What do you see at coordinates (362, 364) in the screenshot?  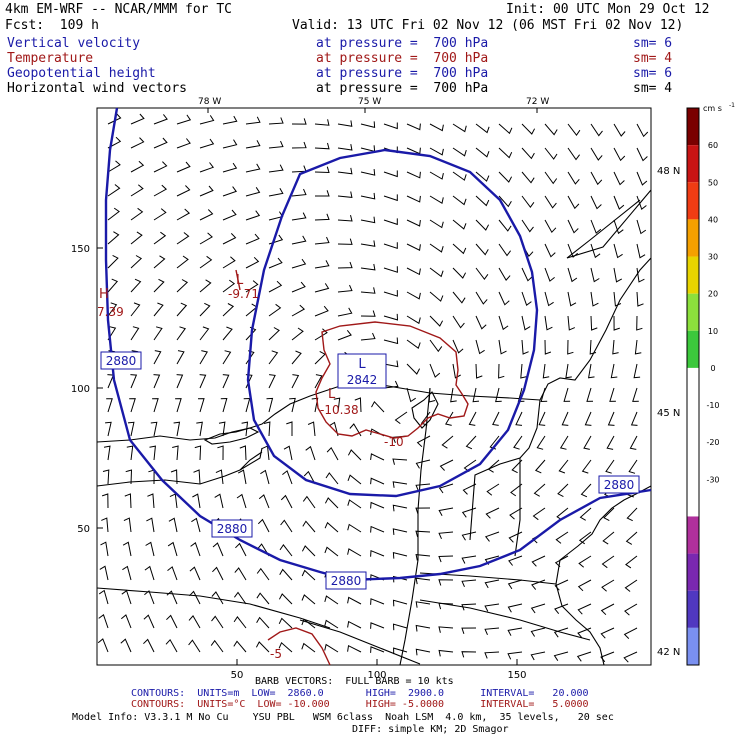 I see `low-center-letter: L` at bounding box center [362, 364].